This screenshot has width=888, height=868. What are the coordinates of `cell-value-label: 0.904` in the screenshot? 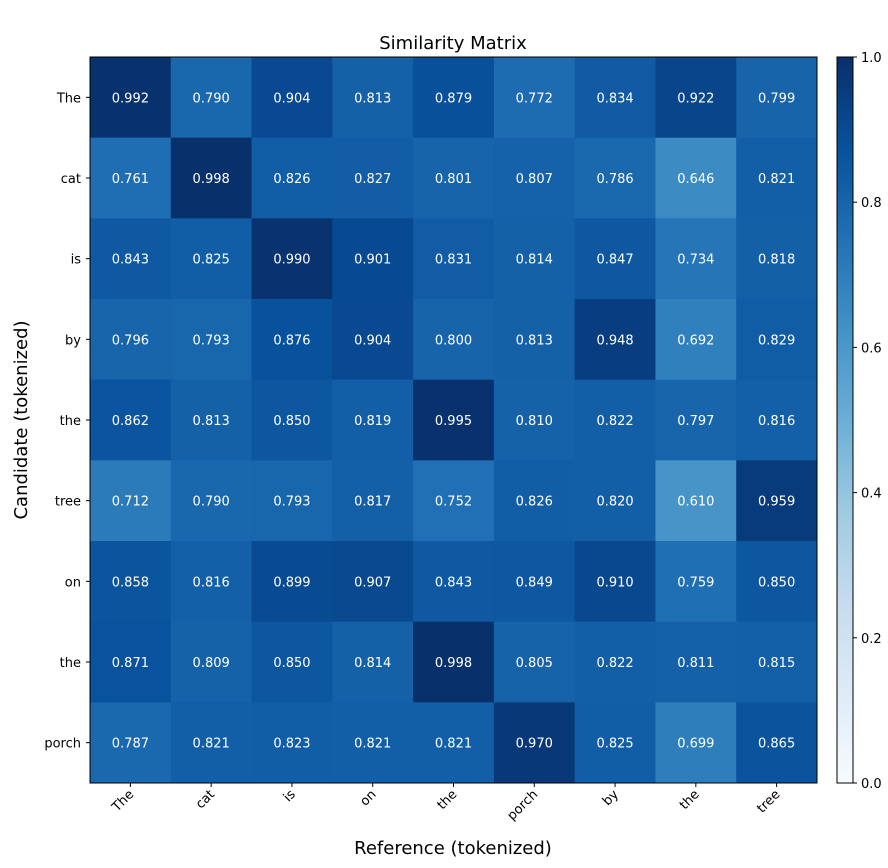 It's located at (372, 340).